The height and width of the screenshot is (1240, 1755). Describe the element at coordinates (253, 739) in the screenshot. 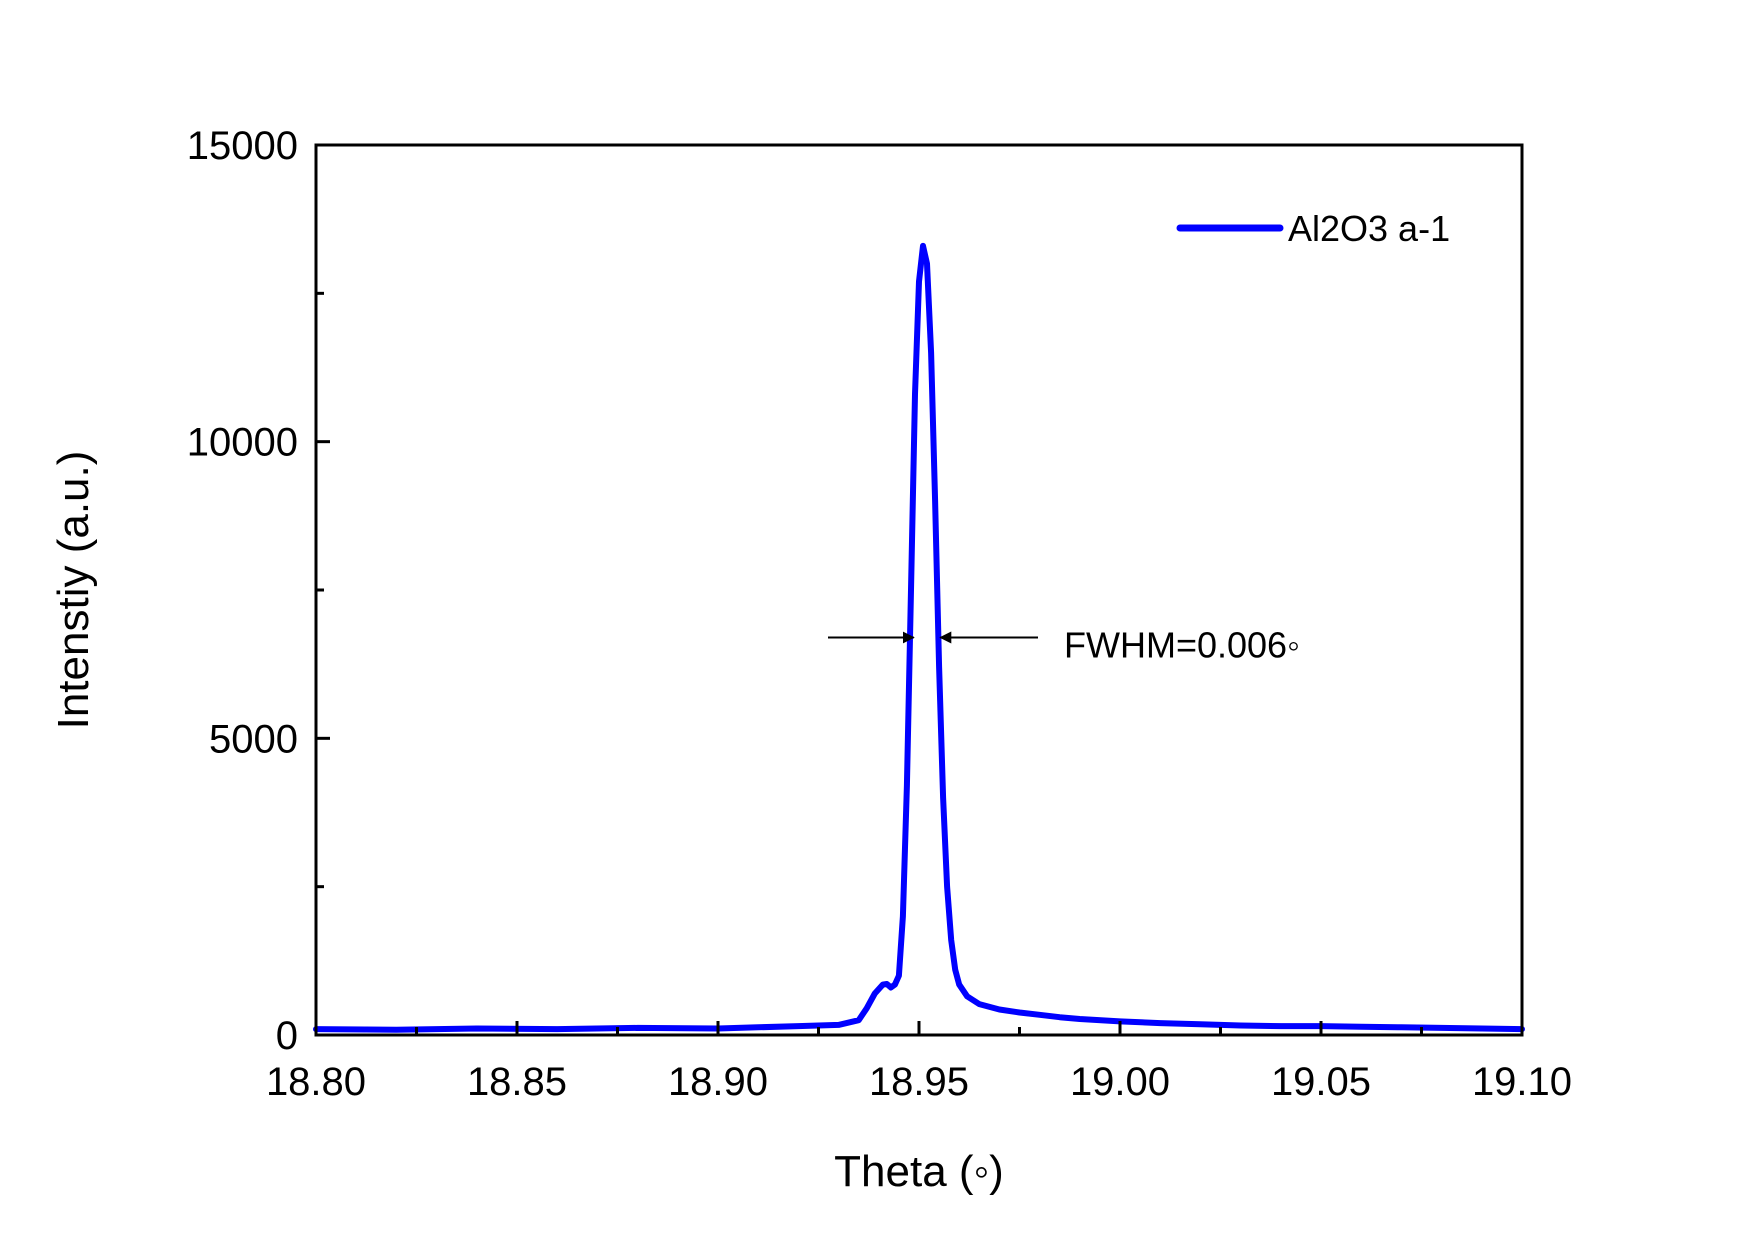

I see `y-tick-label: 5000` at that location.